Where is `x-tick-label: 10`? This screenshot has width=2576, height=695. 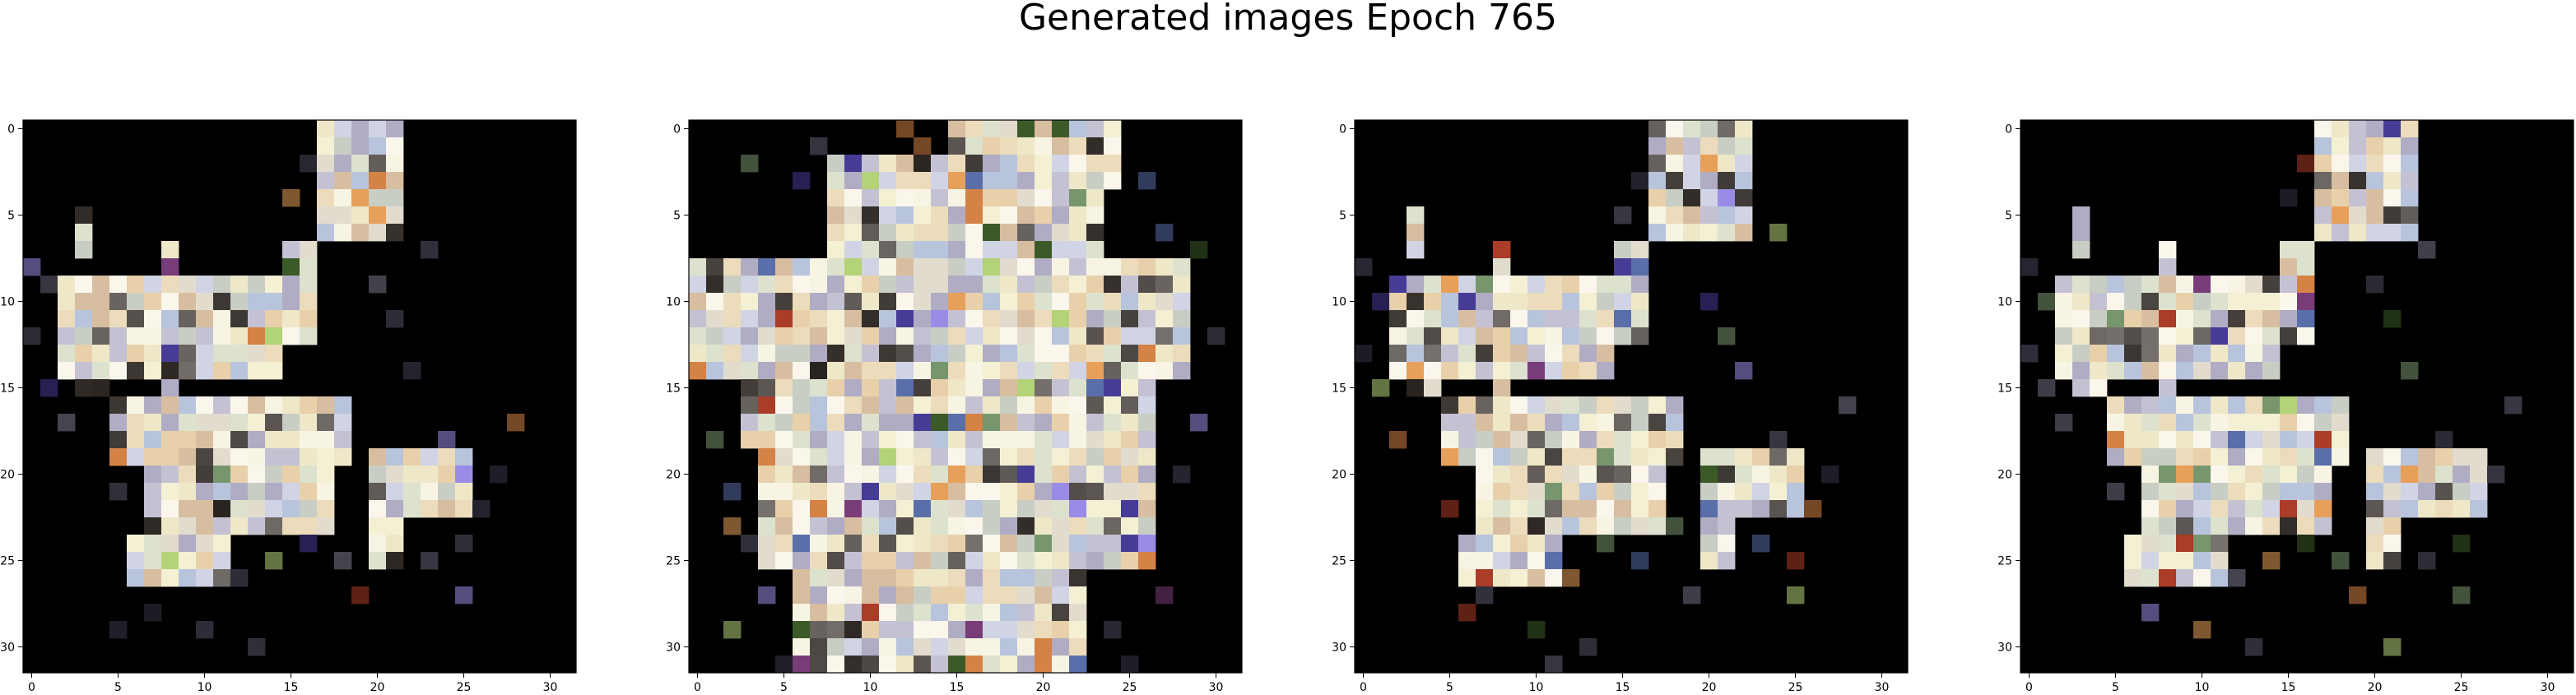
x-tick-label: 10 is located at coordinates (870, 687).